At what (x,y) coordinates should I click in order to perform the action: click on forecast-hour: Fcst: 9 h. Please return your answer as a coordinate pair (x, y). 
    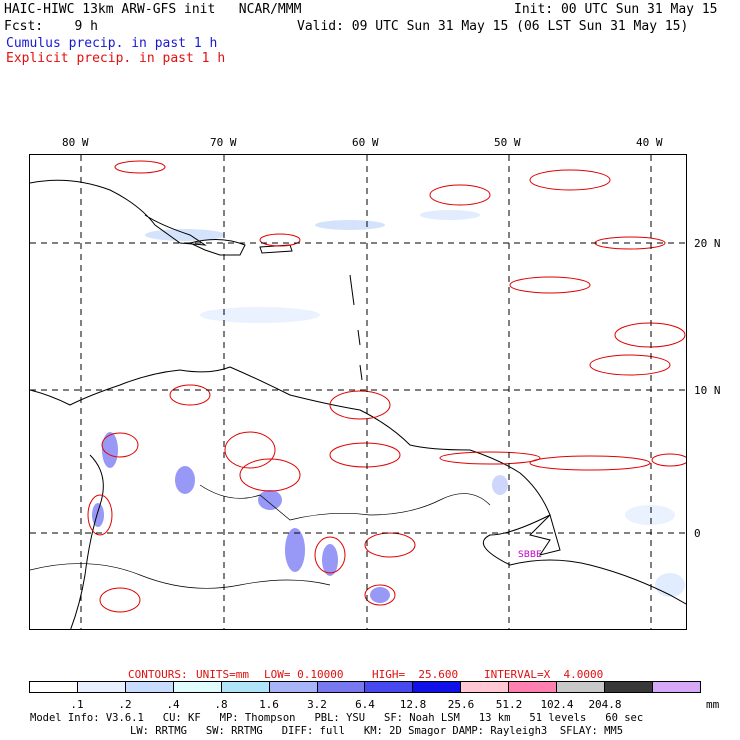
    Looking at the image, I should click on (51, 26).